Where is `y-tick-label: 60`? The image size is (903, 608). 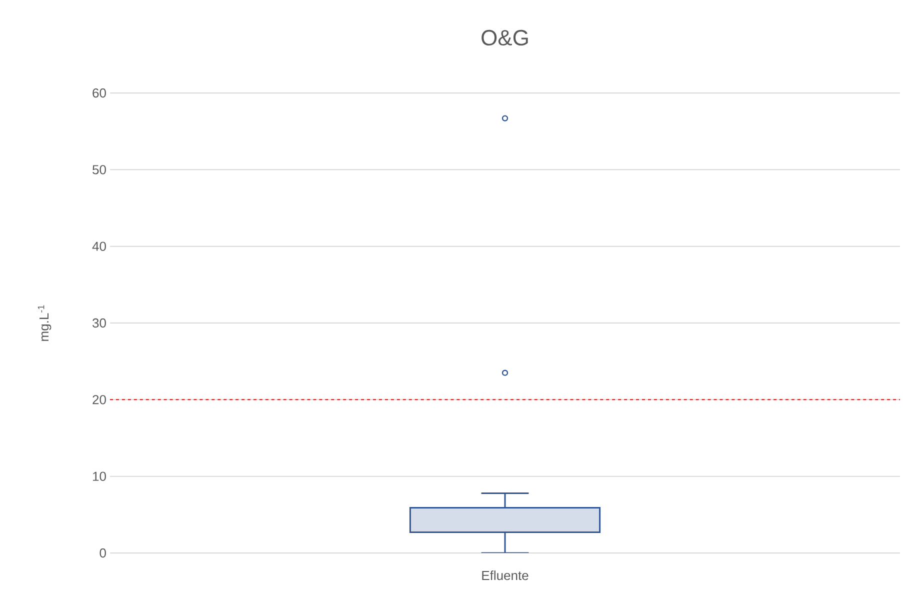 y-tick-label: 60 is located at coordinates (99, 93).